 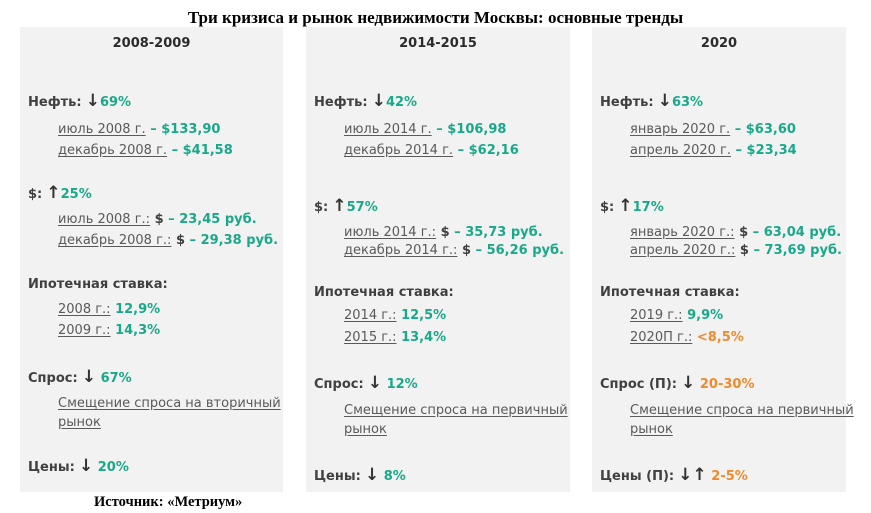 I want to click on demand-label: Спрос (П):, so click(x=638, y=384).